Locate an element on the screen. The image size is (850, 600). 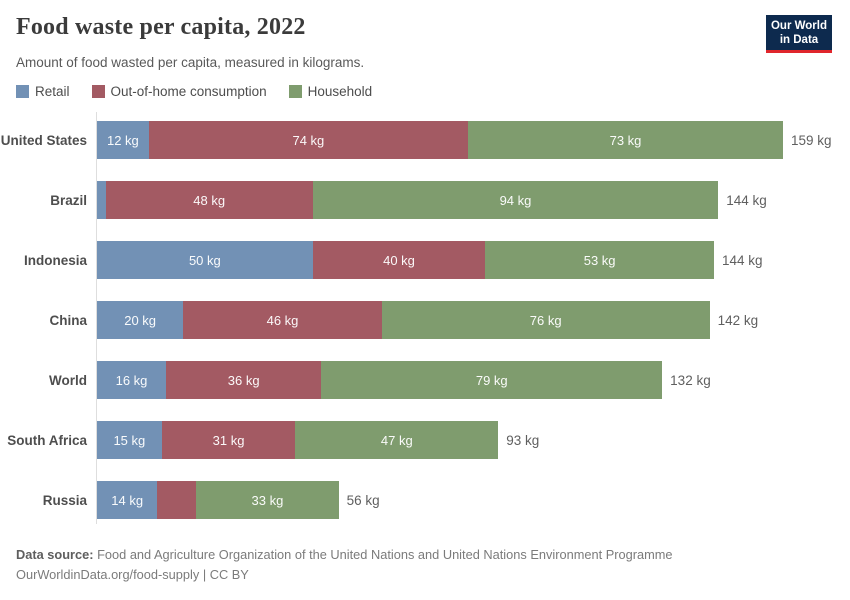
total-label: 56 kg is located at coordinates (363, 500).